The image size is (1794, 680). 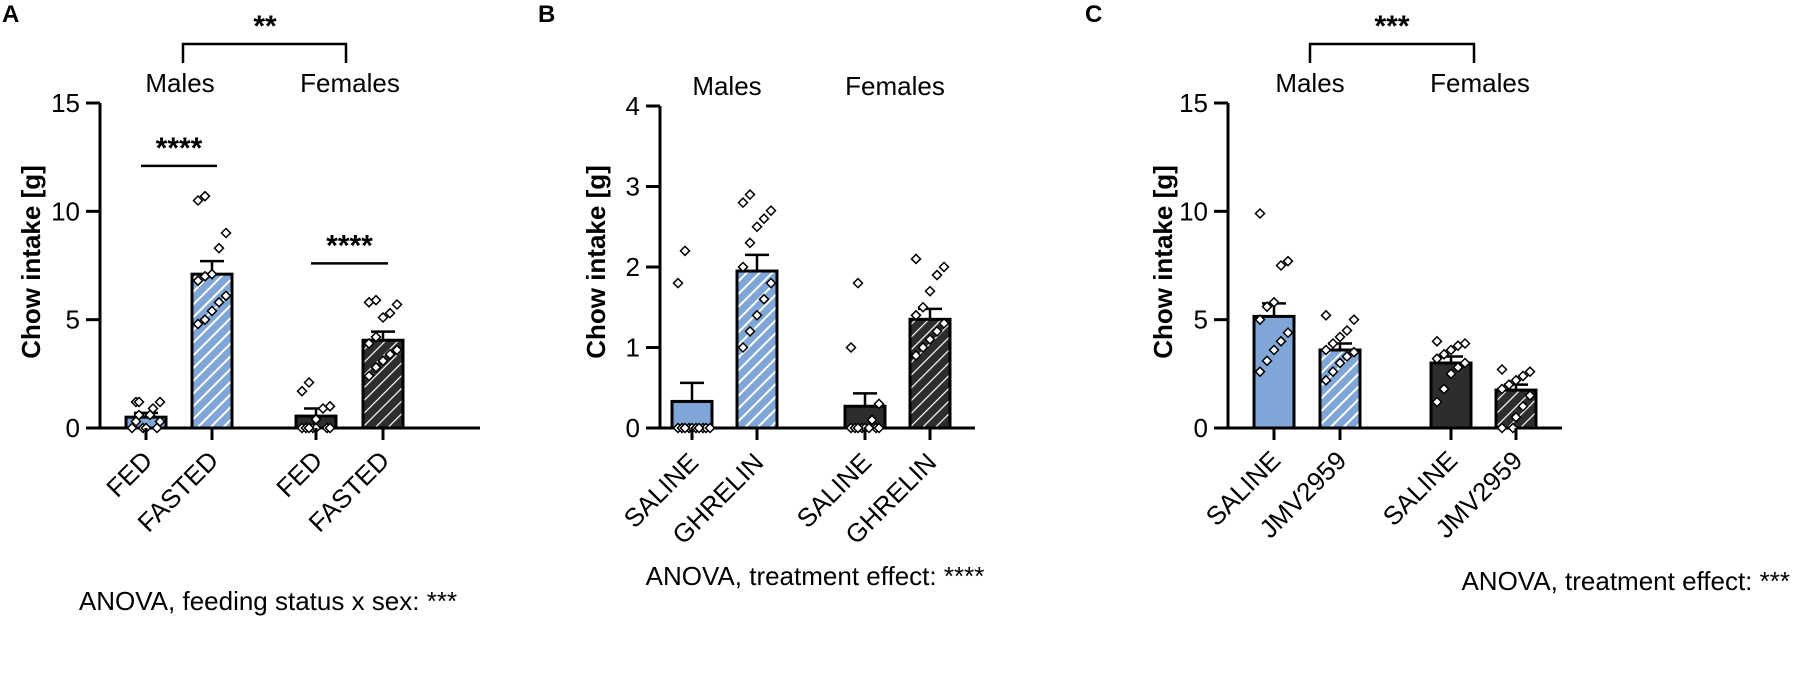 I want to click on y-tick-label: 1, so click(x=633, y=348).